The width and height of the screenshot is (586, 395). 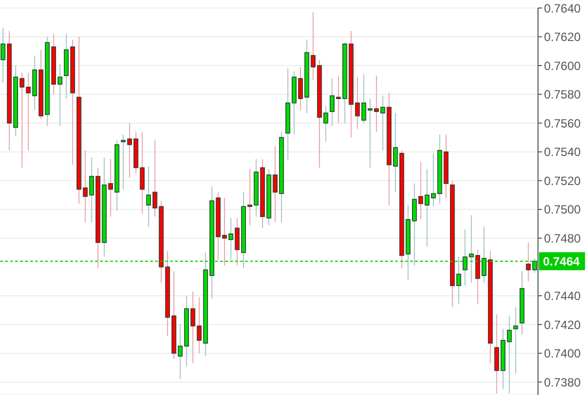 I want to click on y-tick-label: 0.7560, so click(x=563, y=123).